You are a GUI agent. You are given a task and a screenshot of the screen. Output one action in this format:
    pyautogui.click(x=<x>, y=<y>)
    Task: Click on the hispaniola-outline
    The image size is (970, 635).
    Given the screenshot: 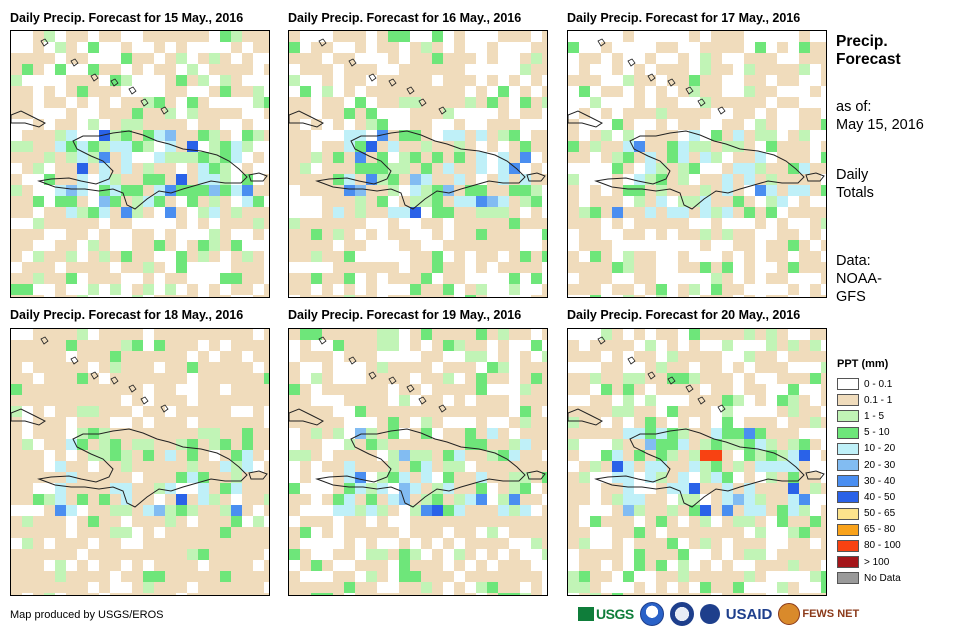 What is the action you would take?
    pyautogui.click(x=420, y=170)
    